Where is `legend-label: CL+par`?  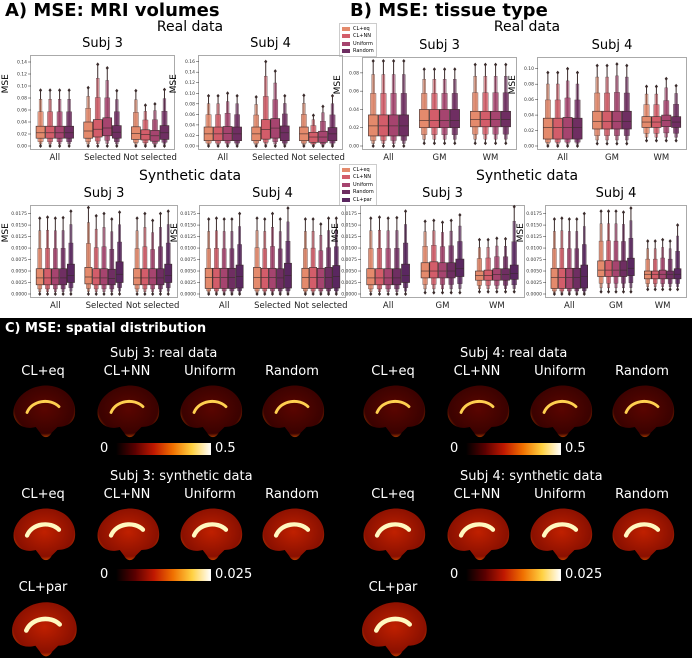 legend-label: CL+par is located at coordinates (362, 199).